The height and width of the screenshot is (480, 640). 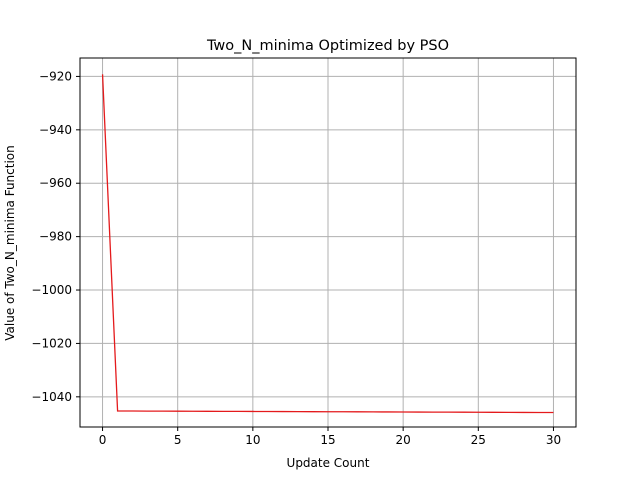 What do you see at coordinates (553, 440) in the screenshot?
I see `x-tick-label: 30` at bounding box center [553, 440].